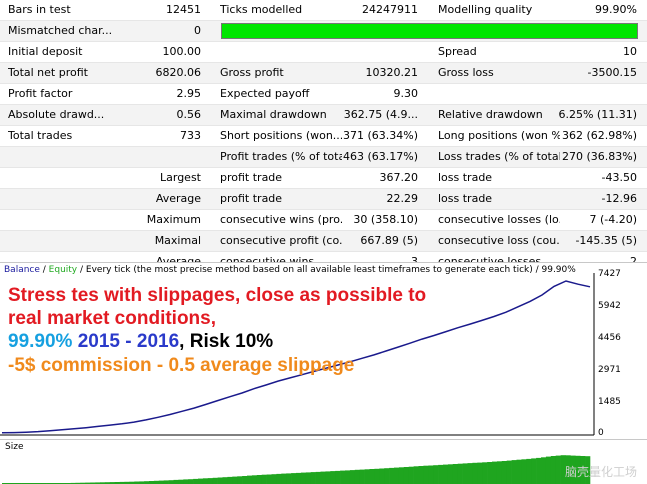 Image resolution: width=647 pixels, height=484 pixels. I want to click on size-histogram, so click(323, 462).